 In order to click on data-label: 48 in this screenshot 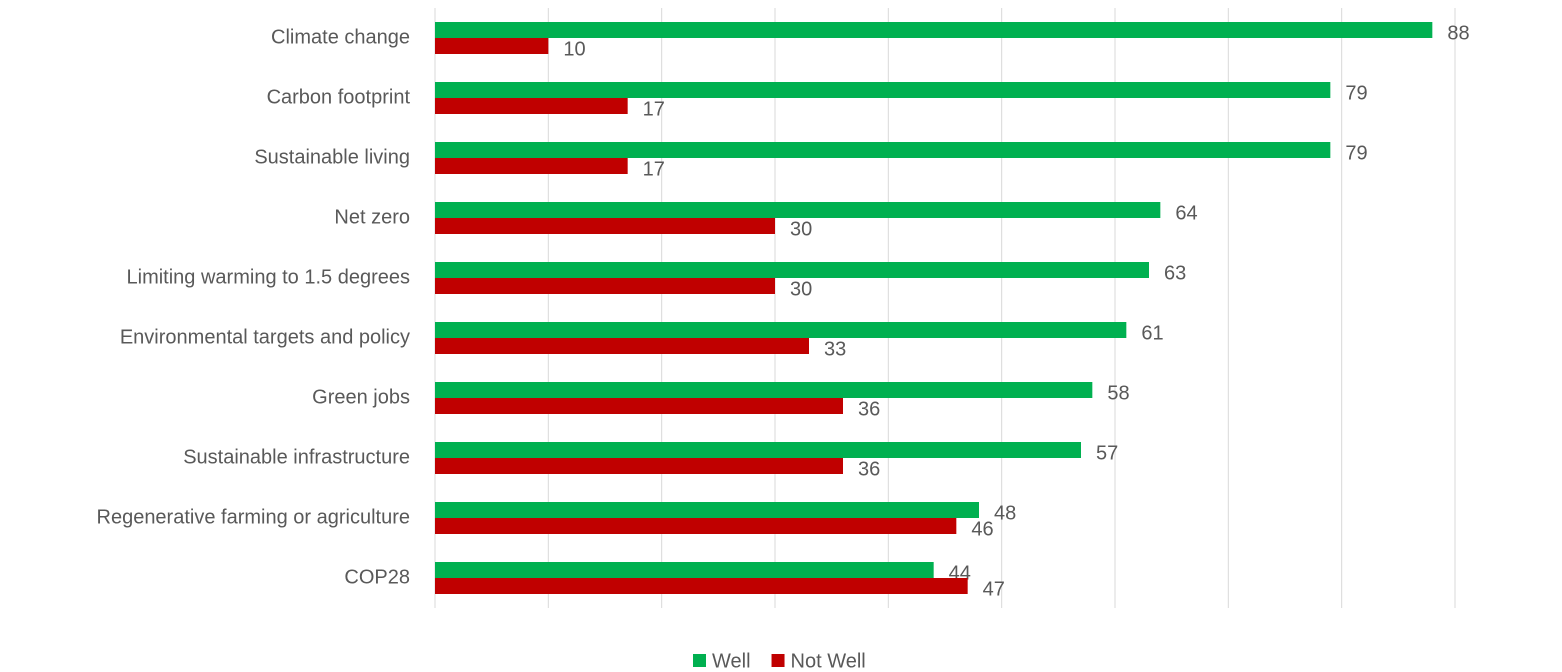, I will do `click(1005, 513)`.